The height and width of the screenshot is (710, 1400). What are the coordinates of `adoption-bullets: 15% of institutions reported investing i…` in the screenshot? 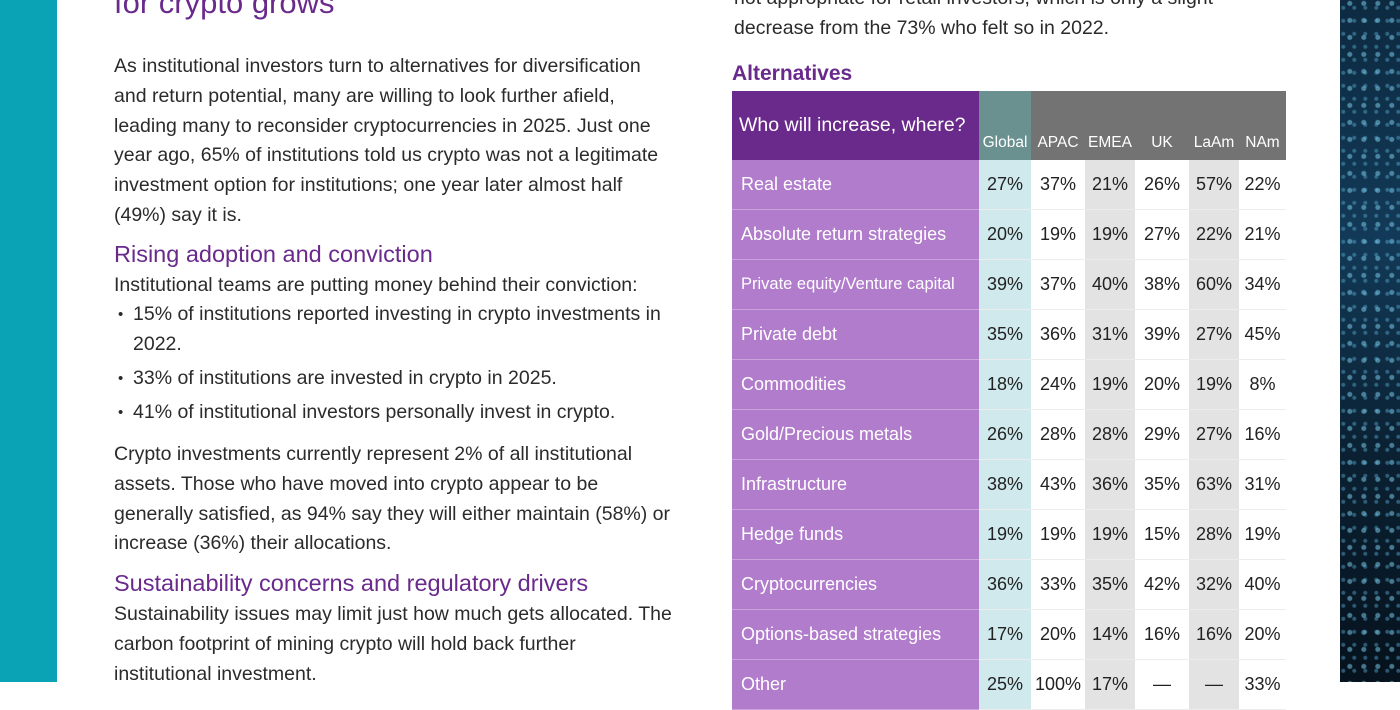 It's located at (394, 366).